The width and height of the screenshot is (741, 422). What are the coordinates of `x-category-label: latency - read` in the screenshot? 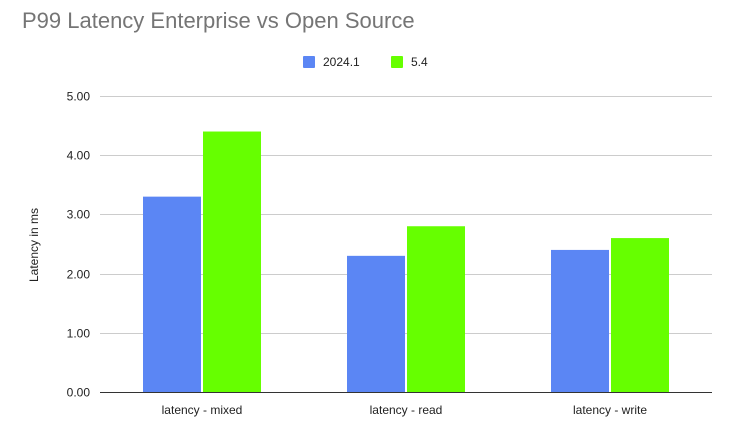 It's located at (406, 410).